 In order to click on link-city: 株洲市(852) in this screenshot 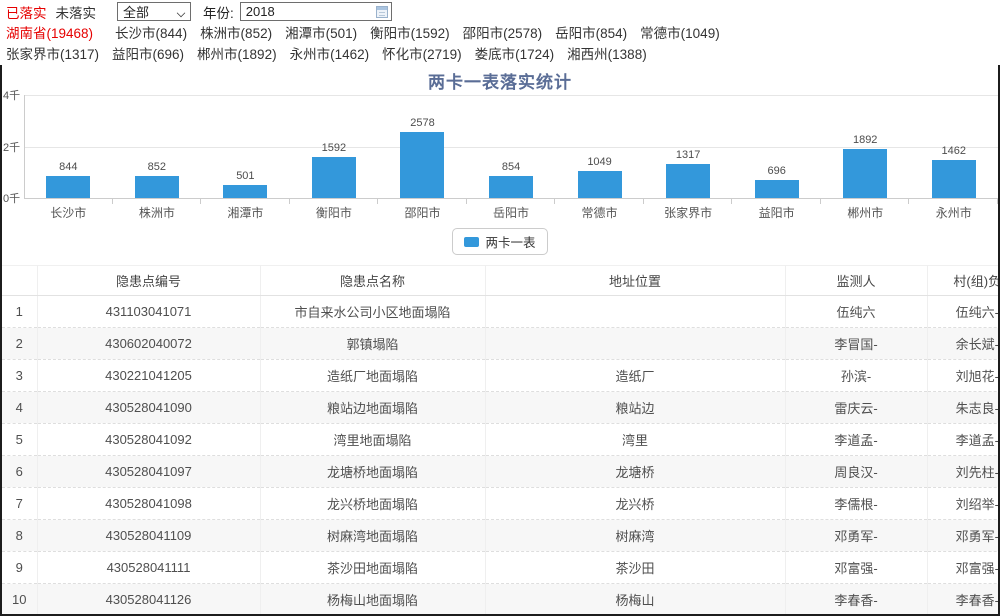, I will do `click(236, 33)`.